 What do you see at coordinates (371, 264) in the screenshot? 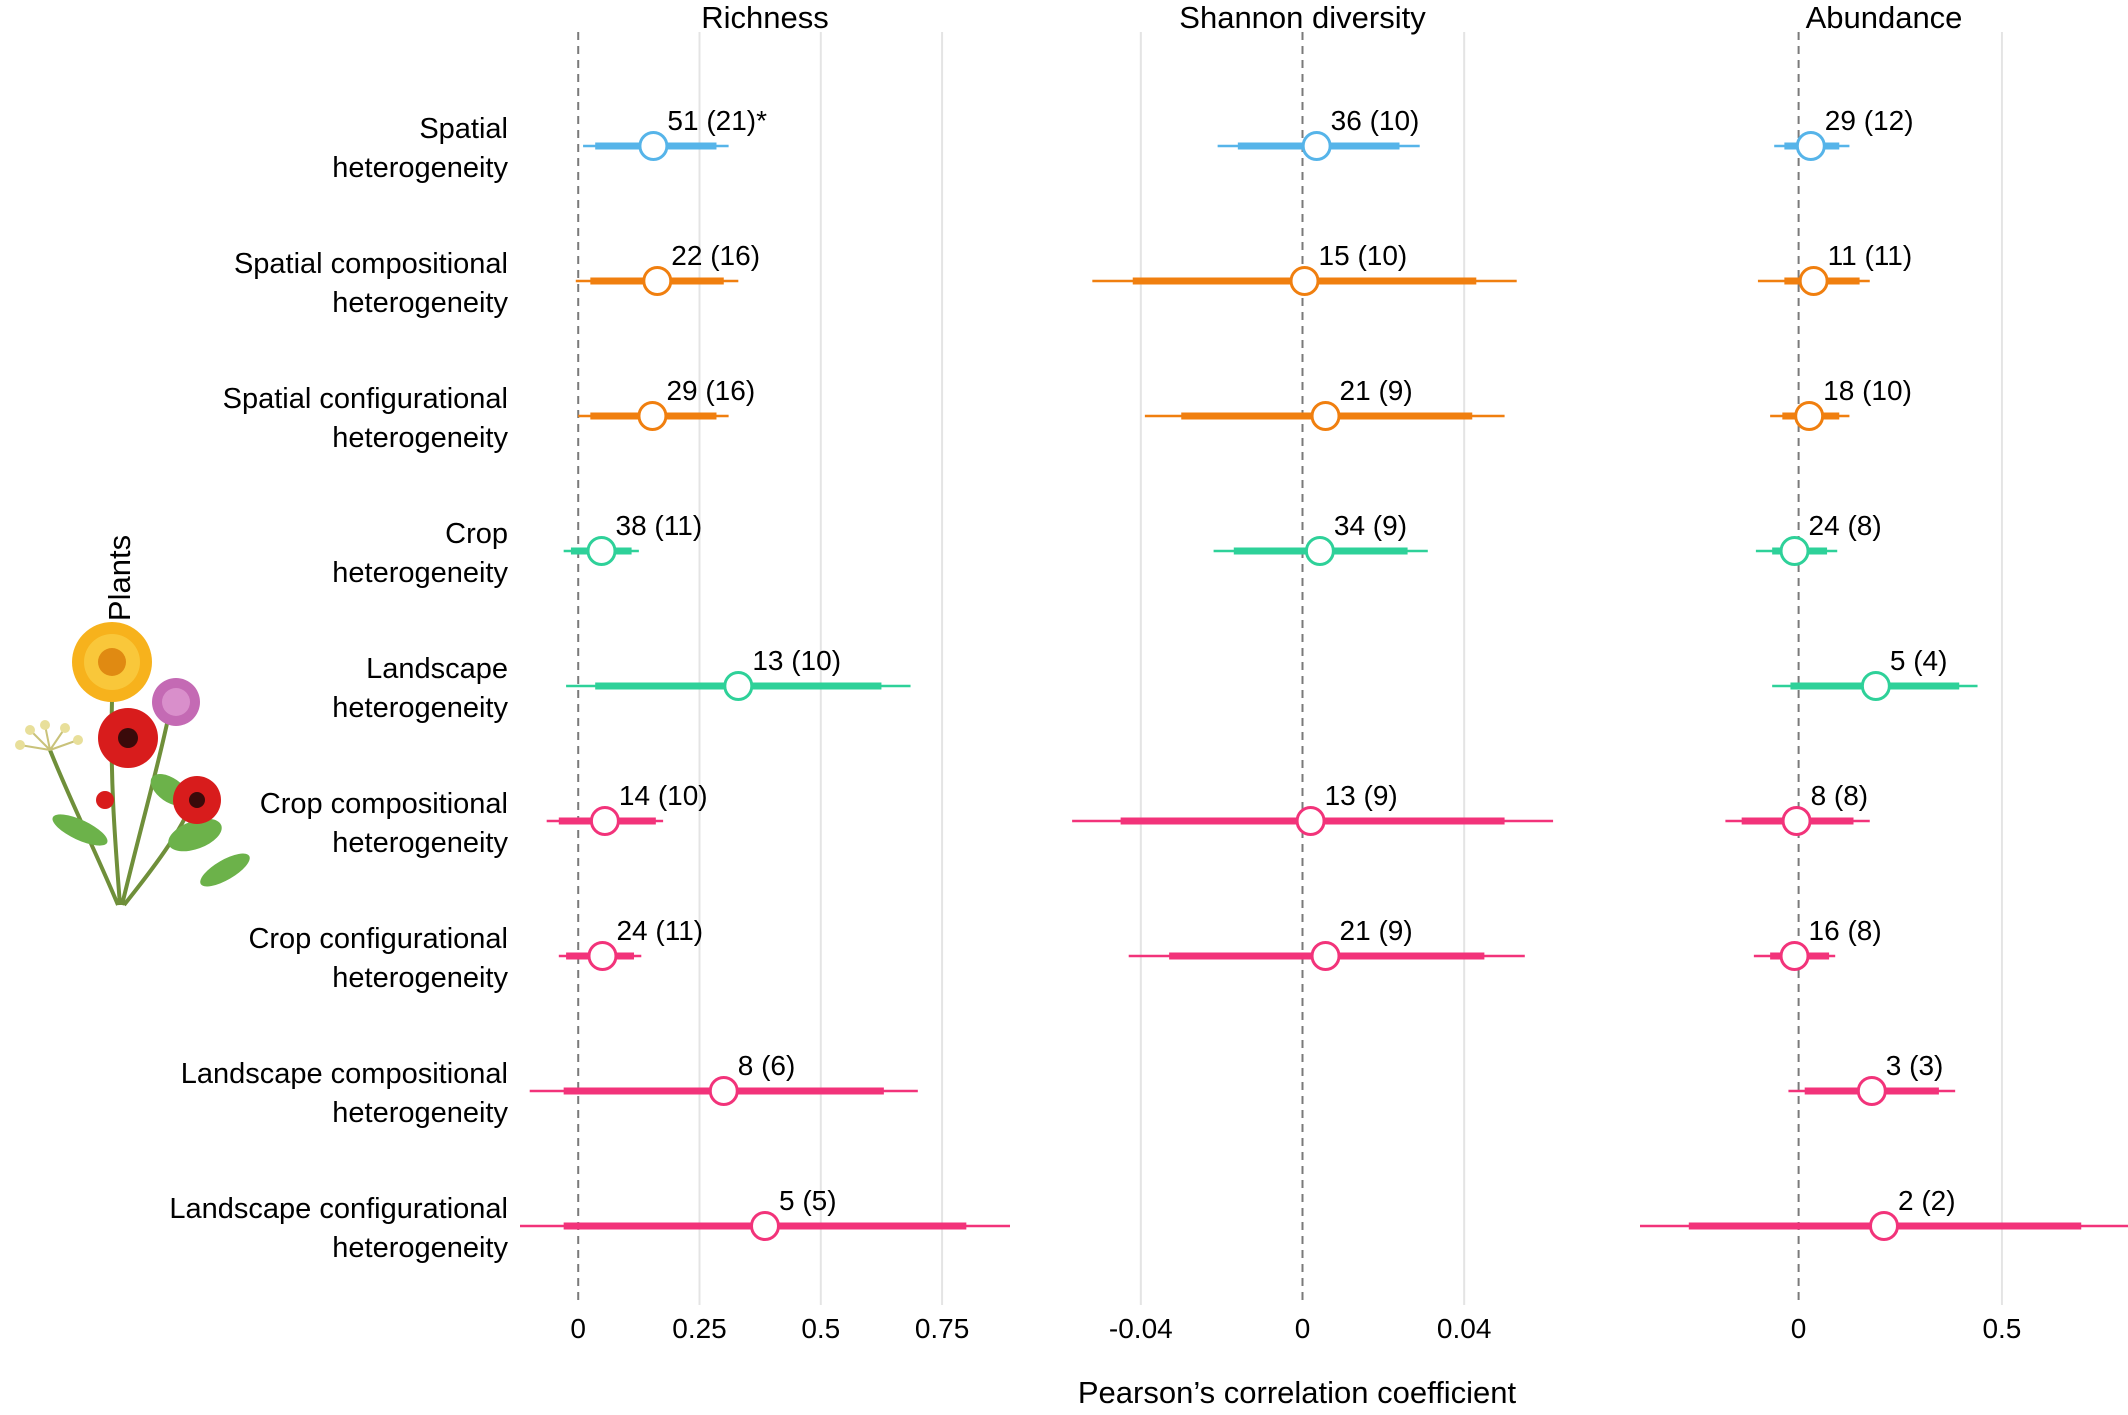
I see `predictor-label-line: Spatial compositional` at bounding box center [371, 264].